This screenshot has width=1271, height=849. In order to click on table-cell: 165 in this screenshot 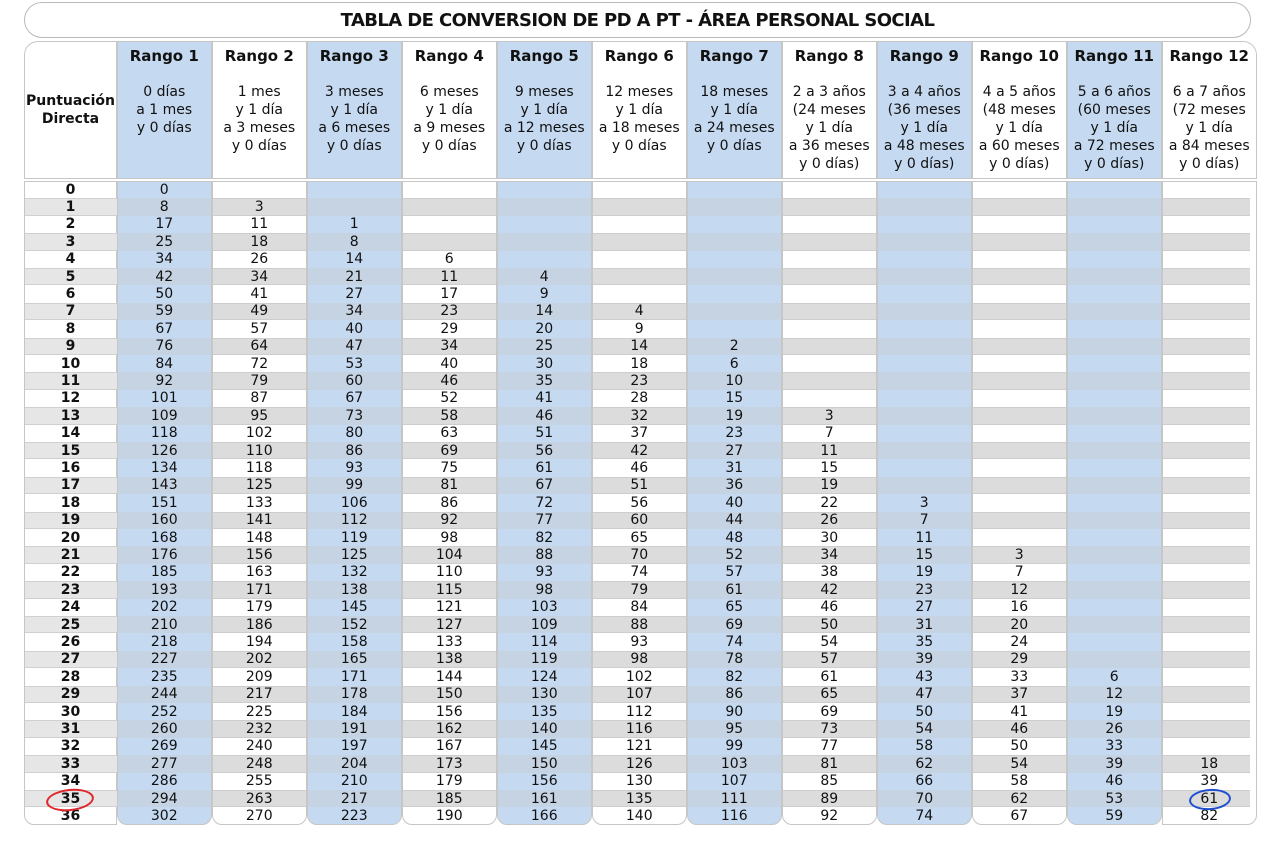, I will do `click(354, 659)`.